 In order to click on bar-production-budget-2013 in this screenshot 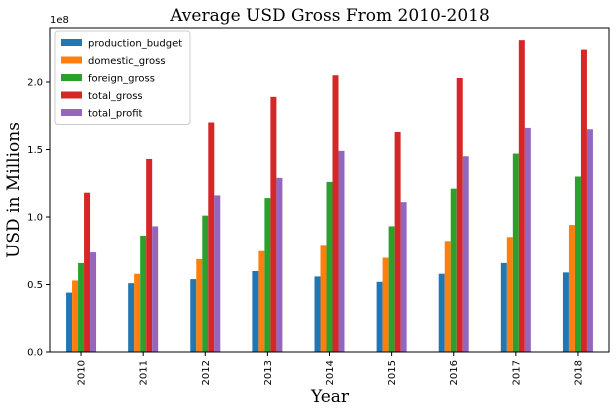, I will do `click(255, 311)`.